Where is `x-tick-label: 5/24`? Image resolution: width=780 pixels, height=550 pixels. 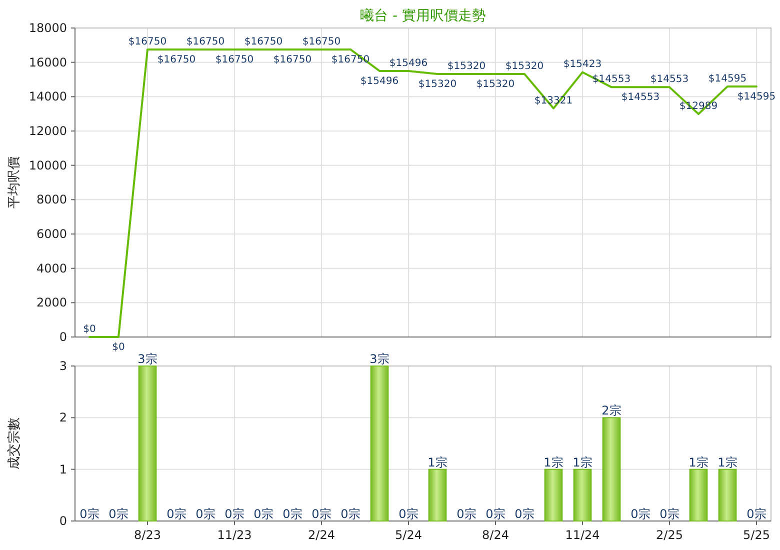
x-tick-label: 5/24 is located at coordinates (408, 535).